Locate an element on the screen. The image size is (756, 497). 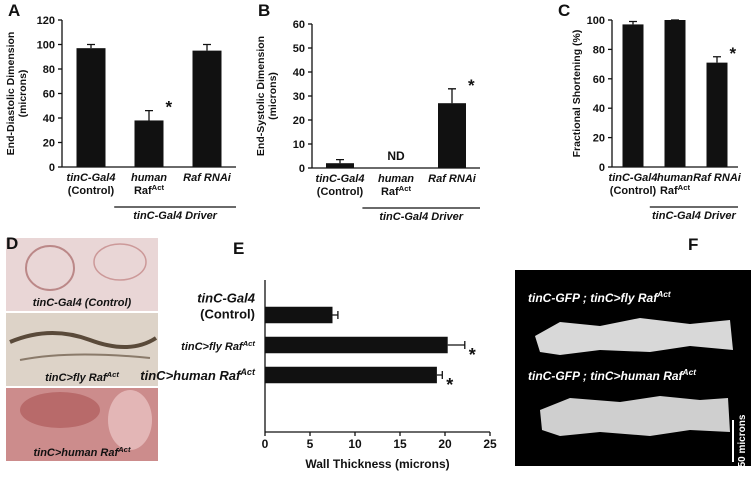
y-axis-label: Fractional Shortening (%) is located at coordinates (577, 94).